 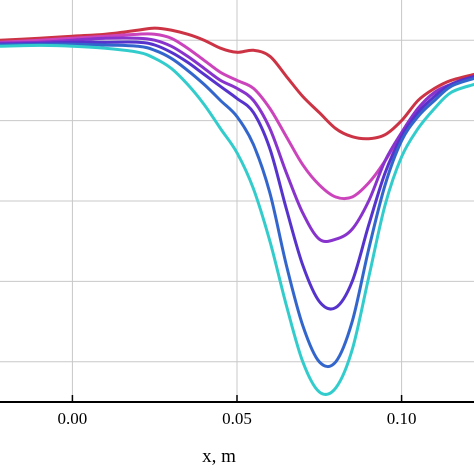 I want to click on x-tick-label: 0.00, so click(x=73, y=418).